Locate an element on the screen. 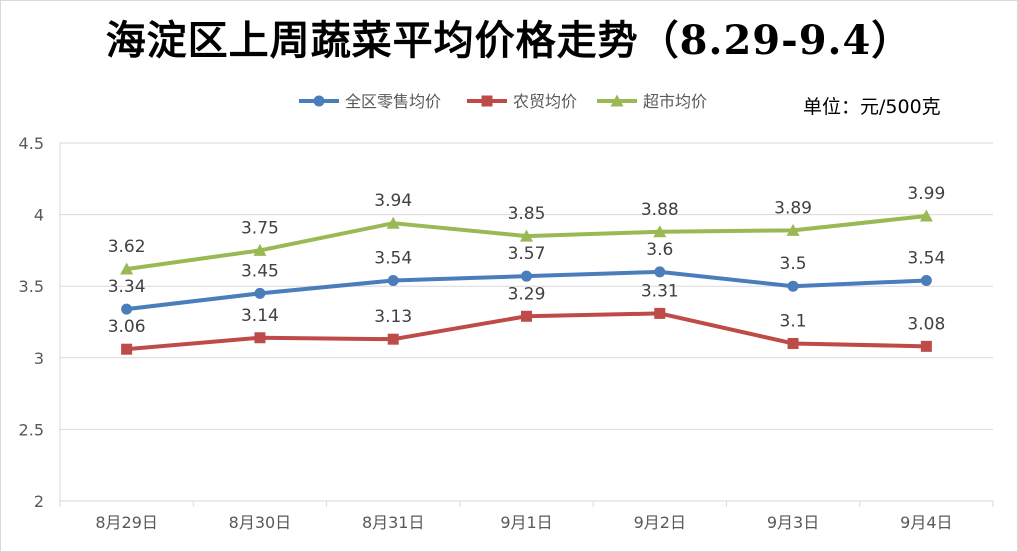 The image size is (1018, 552). data-label: 3.88 is located at coordinates (660, 210).